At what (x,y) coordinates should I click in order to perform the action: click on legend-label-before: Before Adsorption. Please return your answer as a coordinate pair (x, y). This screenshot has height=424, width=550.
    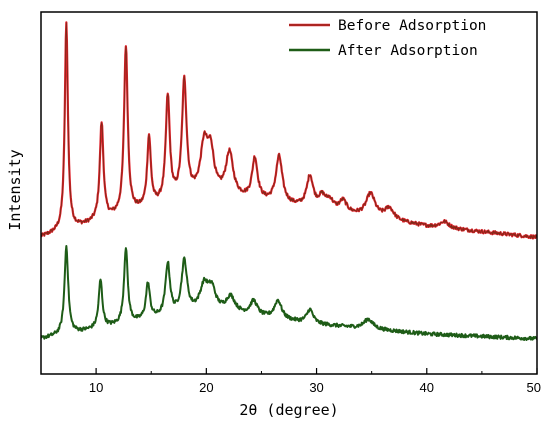
    Looking at the image, I should click on (412, 26).